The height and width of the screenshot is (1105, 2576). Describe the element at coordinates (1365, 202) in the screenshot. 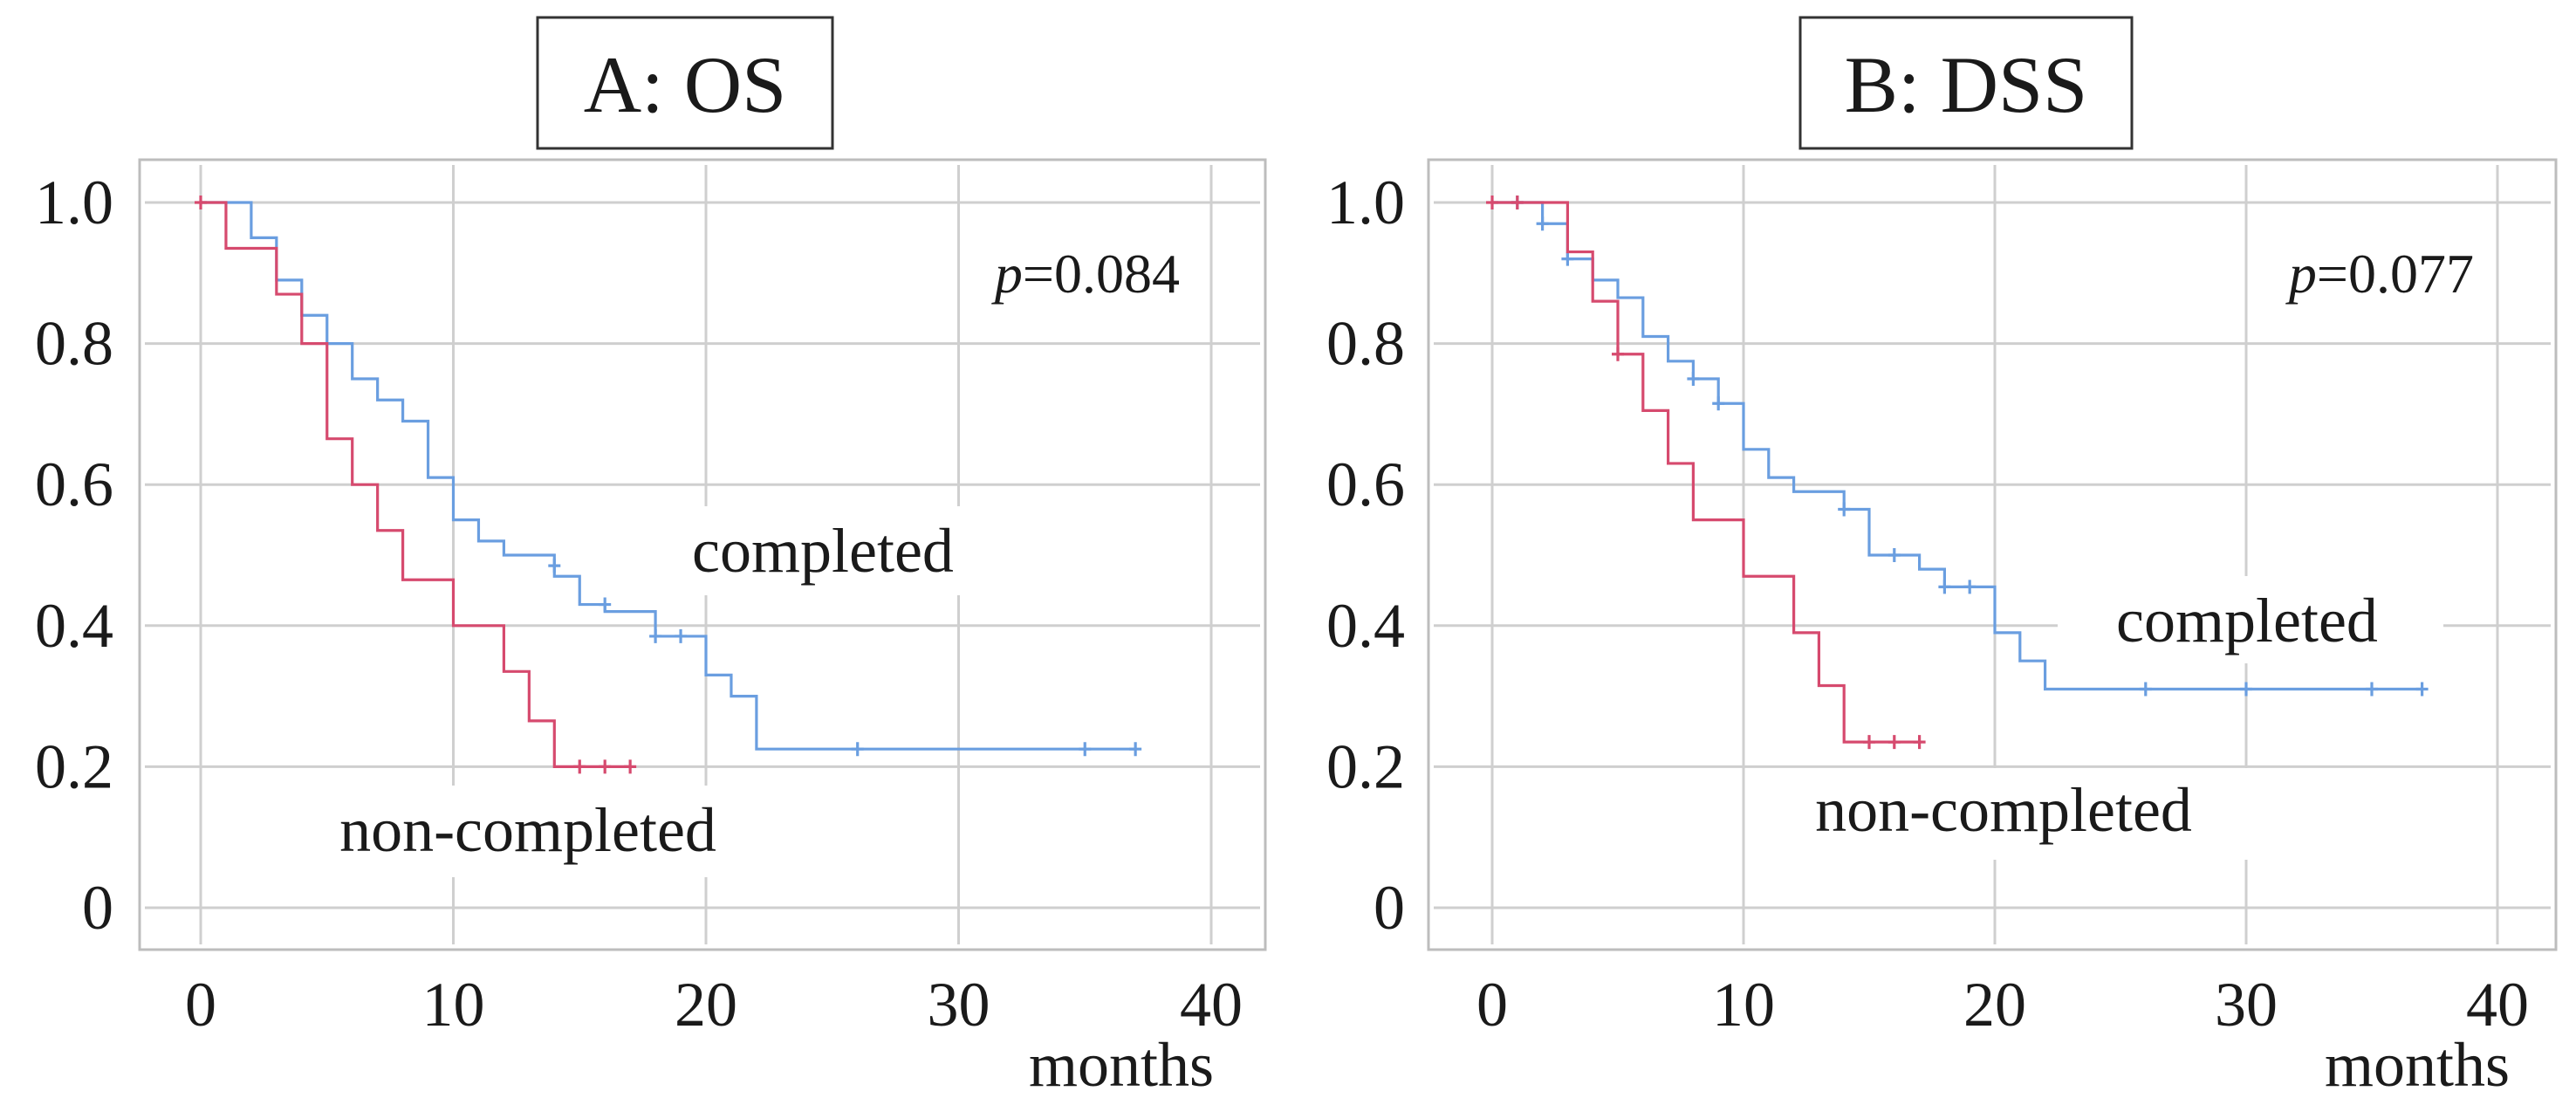

I see `panel-b-y-tick-label: 1.0` at that location.